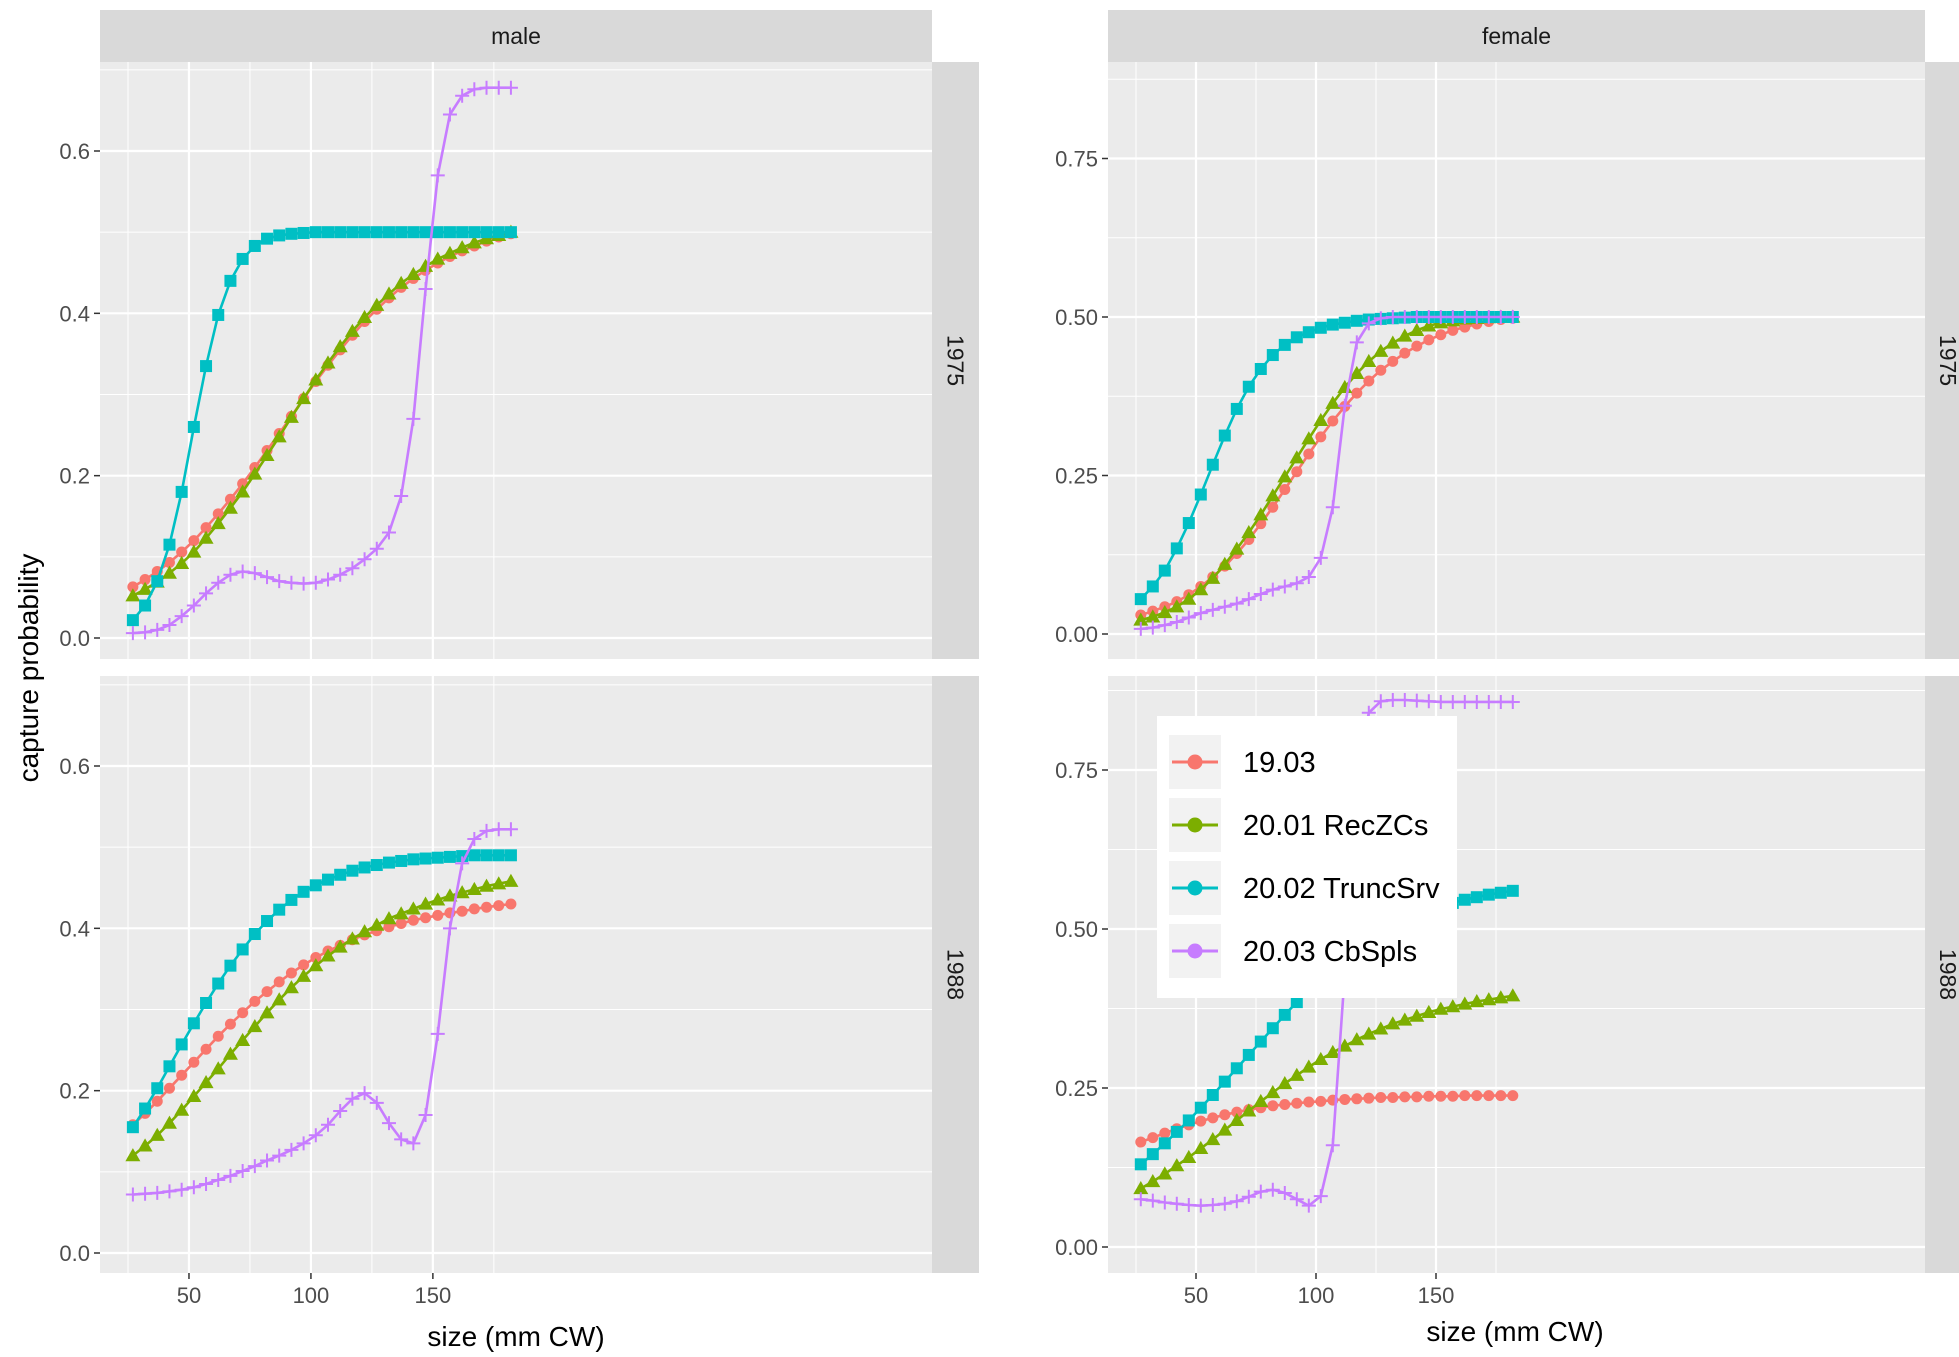  I want to click on column-strip-label: female, so click(1516, 36).